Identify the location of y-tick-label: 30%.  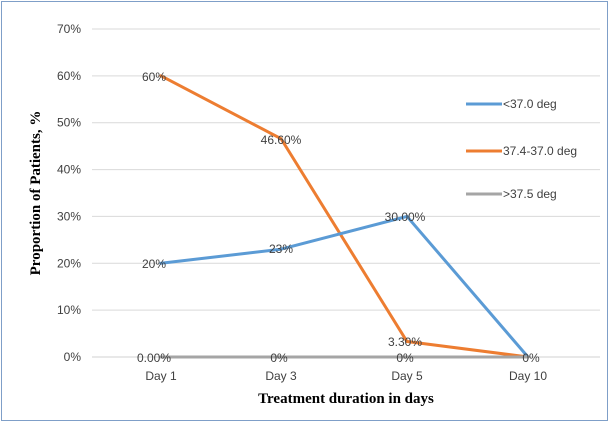
(69, 216).